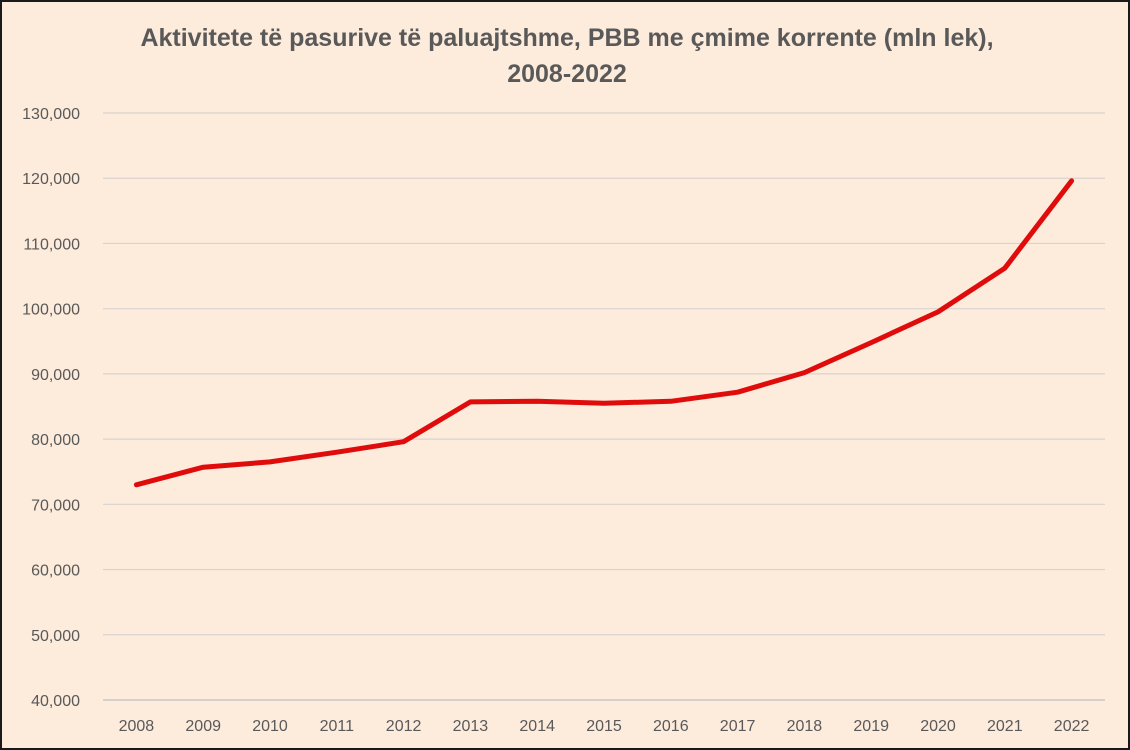 This screenshot has width=1130, height=750. What do you see at coordinates (738, 726) in the screenshot?
I see `x-tick-label: 2017` at bounding box center [738, 726].